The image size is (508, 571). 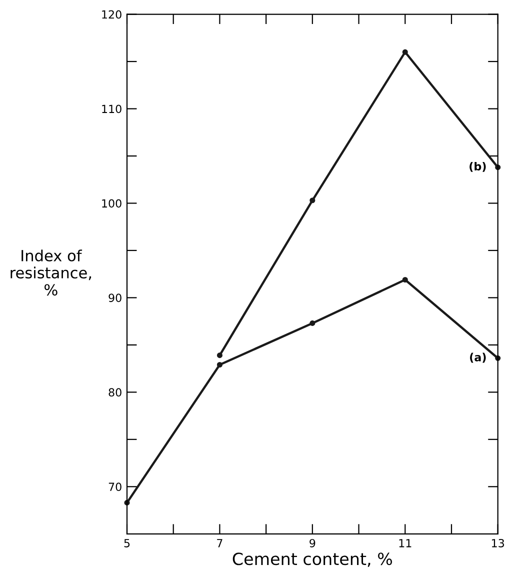 What do you see at coordinates (112, 109) in the screenshot?
I see `y-tick-label: 110` at bounding box center [112, 109].